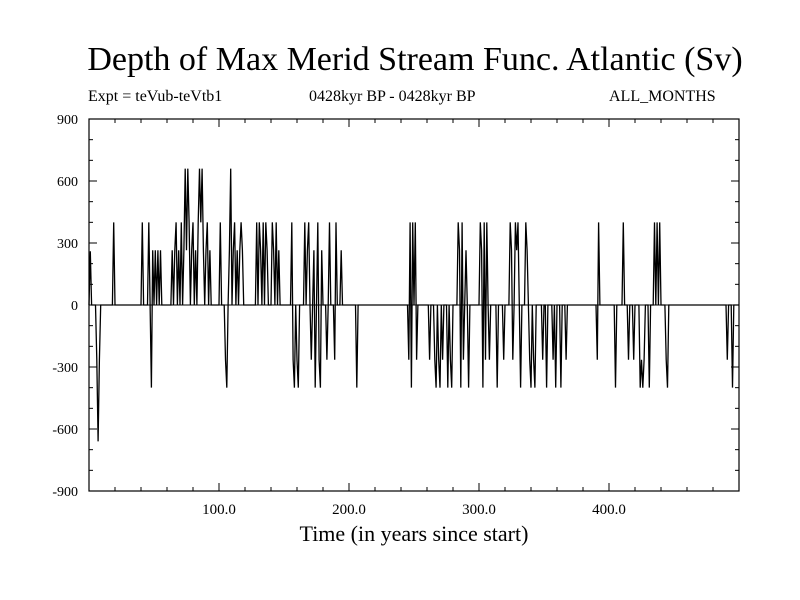 The height and width of the screenshot is (600, 800). Describe the element at coordinates (155, 96) in the screenshot. I see `experiment-label: Expt = teVub-teVtb1` at that location.